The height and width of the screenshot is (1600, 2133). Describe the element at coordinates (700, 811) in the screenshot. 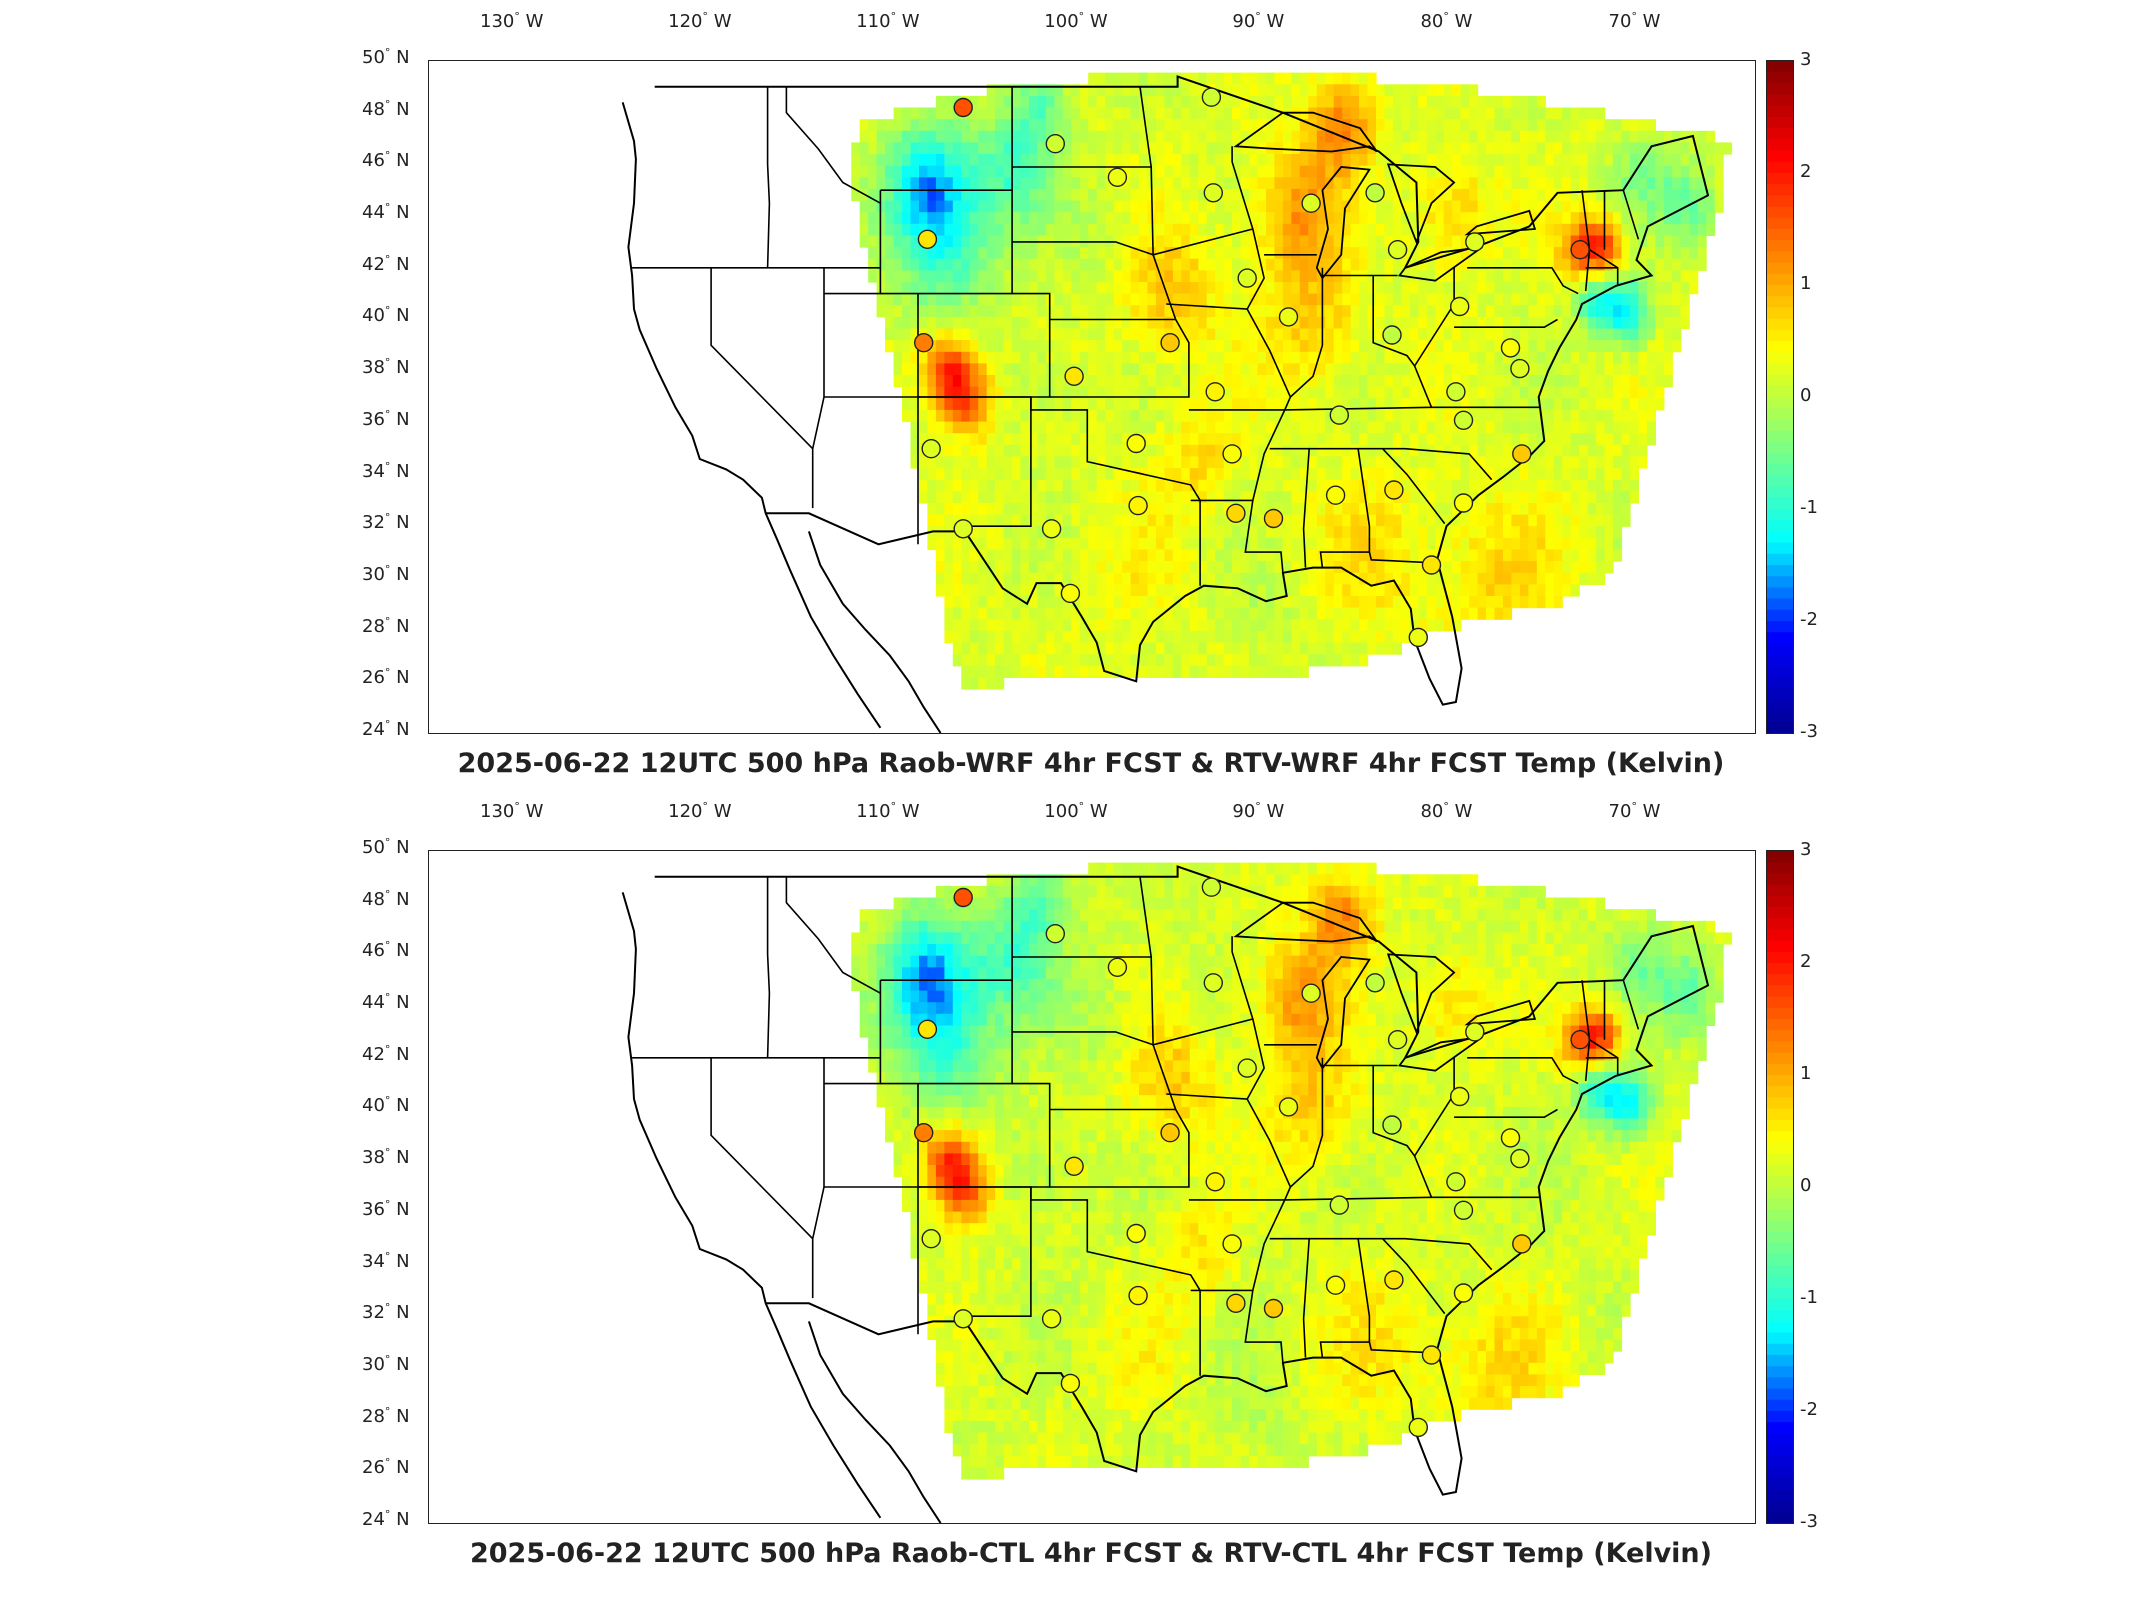

I see `longitude-tick-label: 120° W` at that location.